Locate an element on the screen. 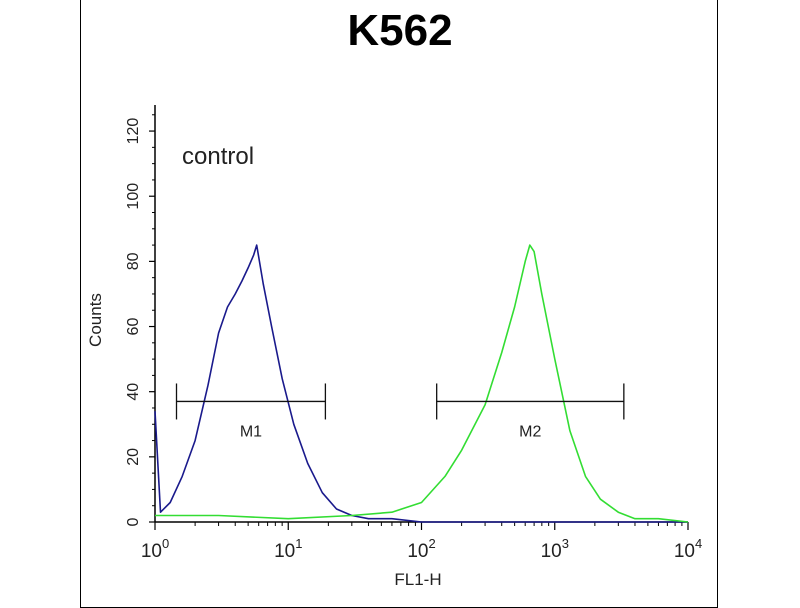 This screenshot has height=608, width=800. y-tick-label: 0 is located at coordinates (133, 521).